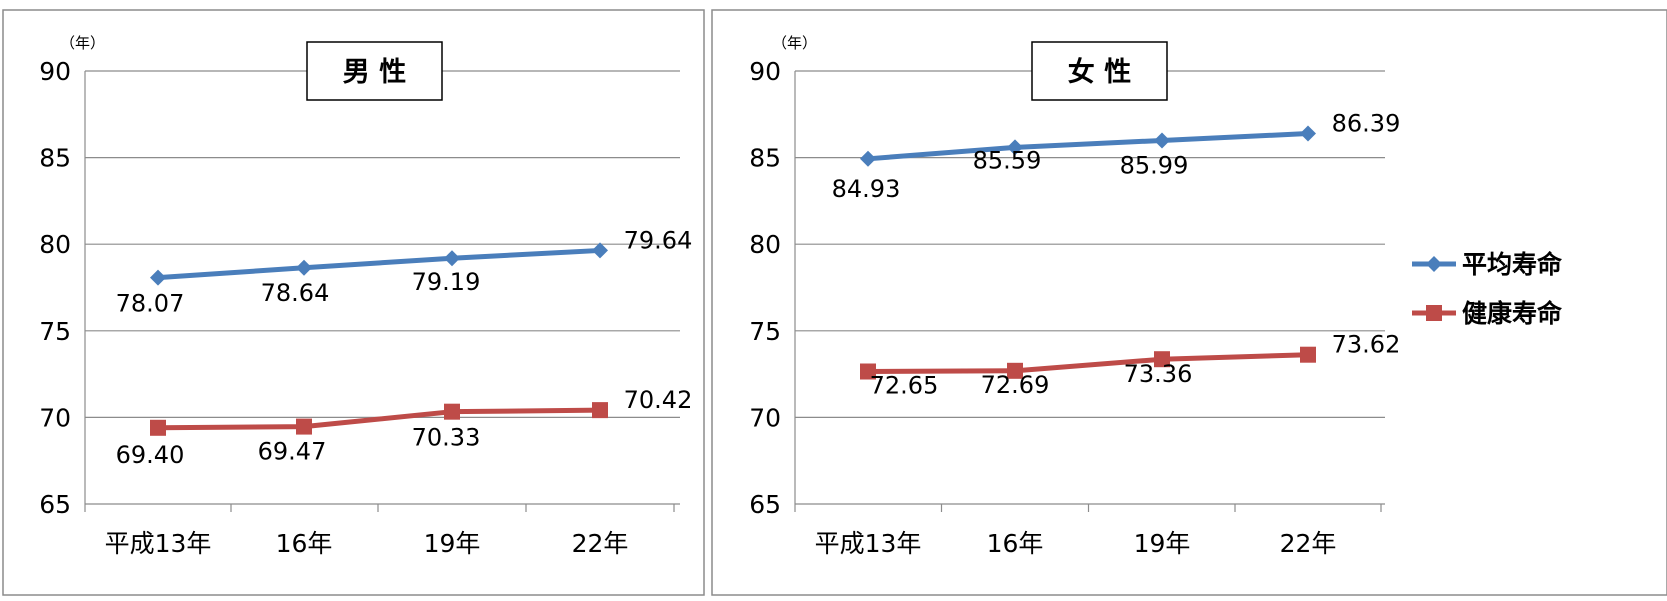 The width and height of the screenshot is (1667, 601). I want to click on data-label: 73.62, so click(1366, 345).